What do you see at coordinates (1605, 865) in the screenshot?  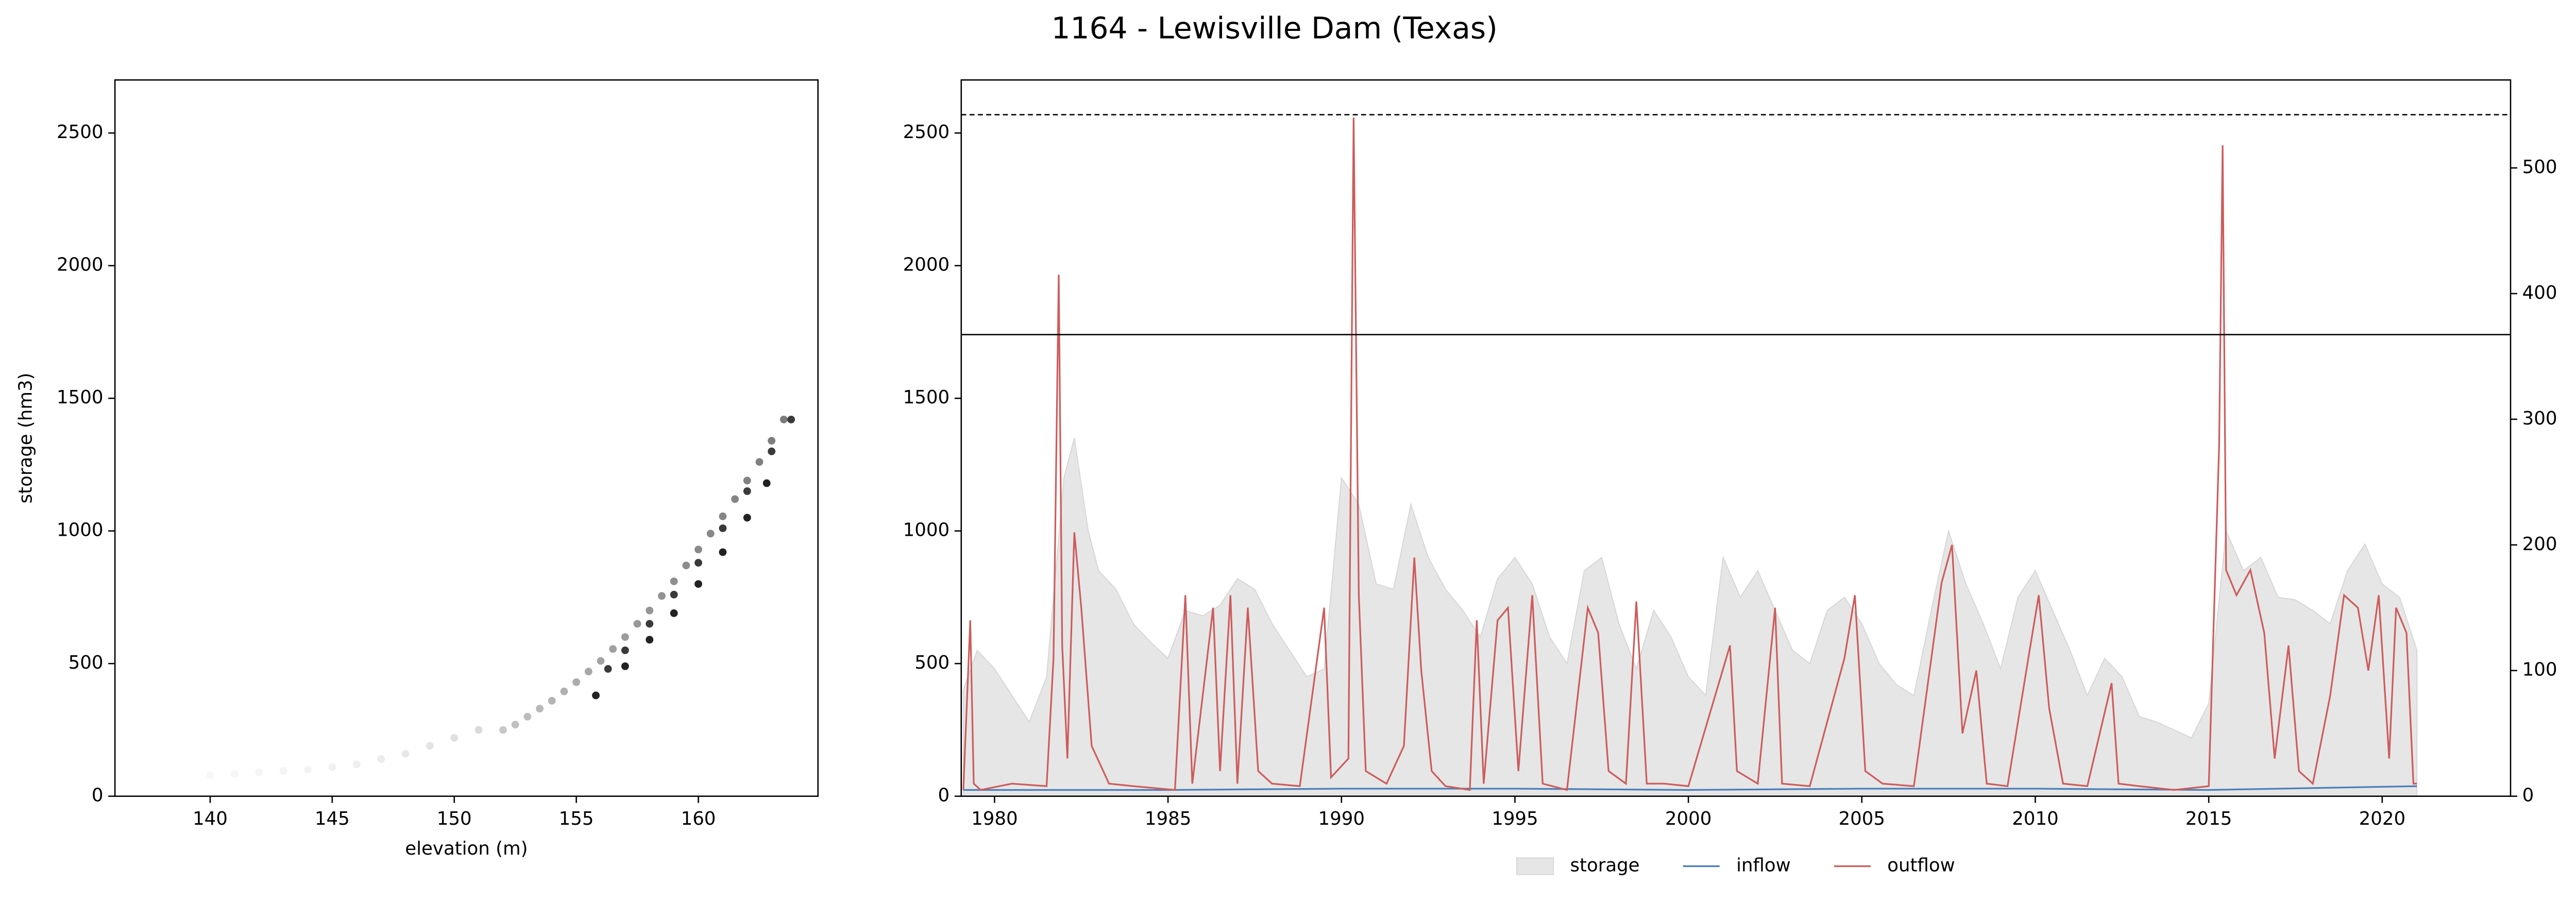 I see `legend-label: storage` at bounding box center [1605, 865].